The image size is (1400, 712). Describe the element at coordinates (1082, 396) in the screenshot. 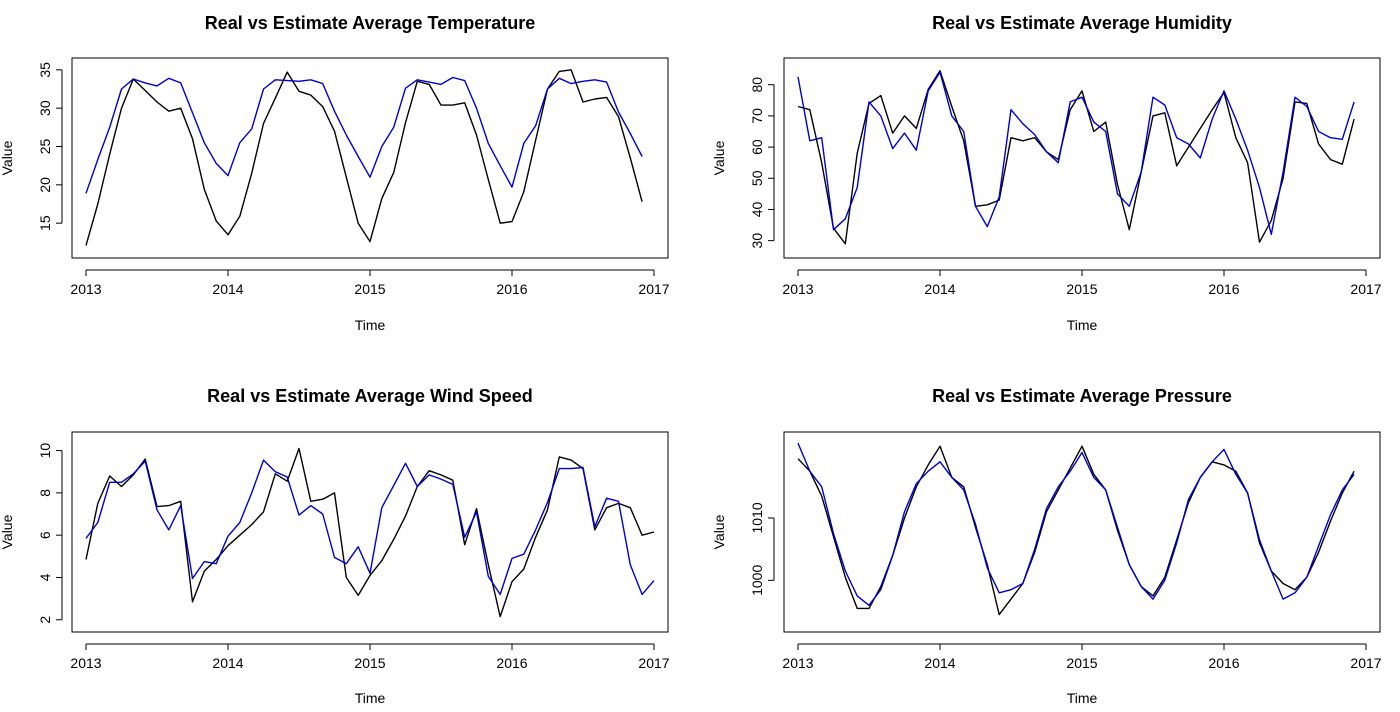

I see `chart-title: Real vs Estimate Average Pressure` at that location.